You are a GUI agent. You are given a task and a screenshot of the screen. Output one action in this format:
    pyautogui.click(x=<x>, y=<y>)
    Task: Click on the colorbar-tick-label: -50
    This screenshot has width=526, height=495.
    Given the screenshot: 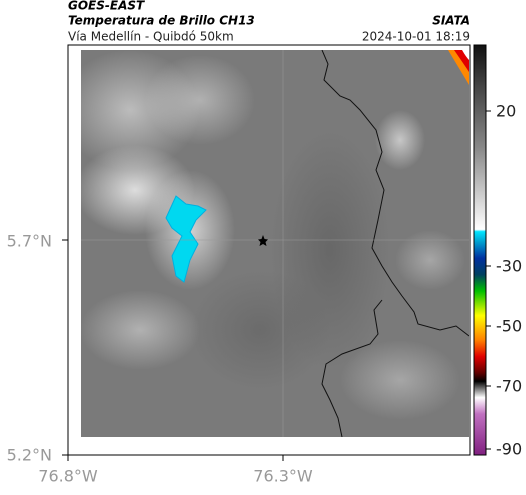 What is the action you would take?
    pyautogui.click(x=509, y=326)
    